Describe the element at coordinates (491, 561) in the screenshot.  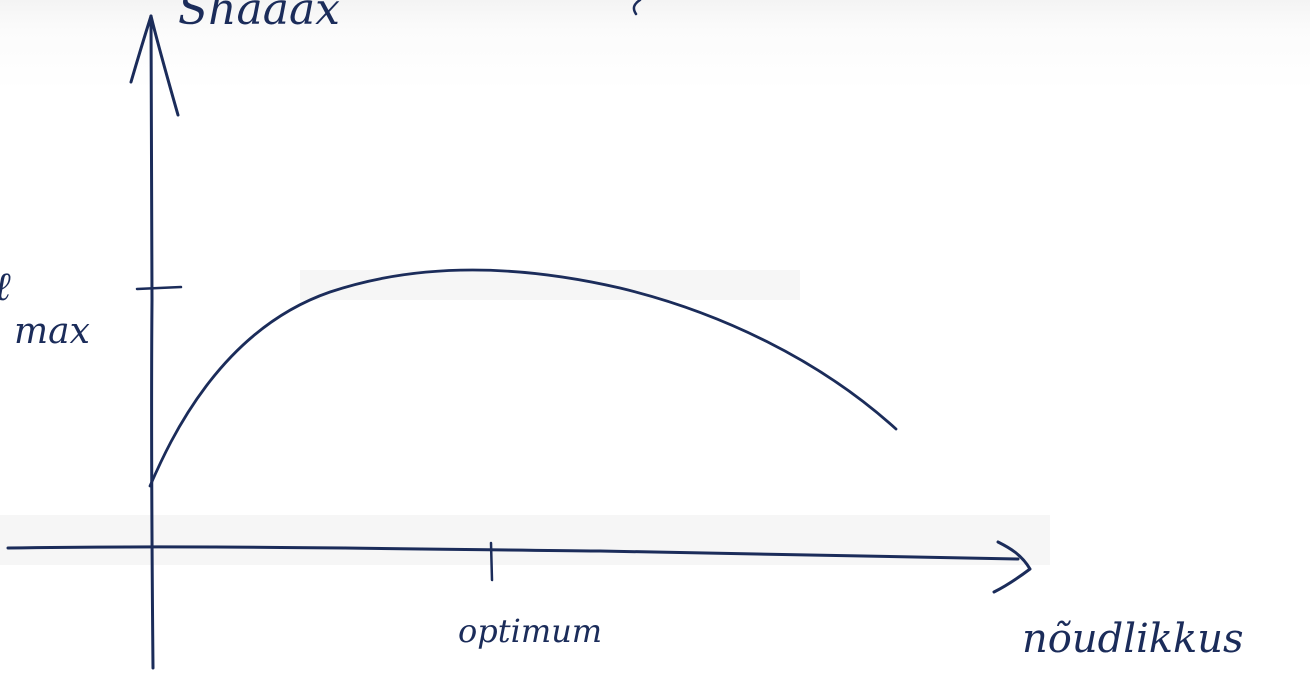
I see `x-tick-optimum` at that location.